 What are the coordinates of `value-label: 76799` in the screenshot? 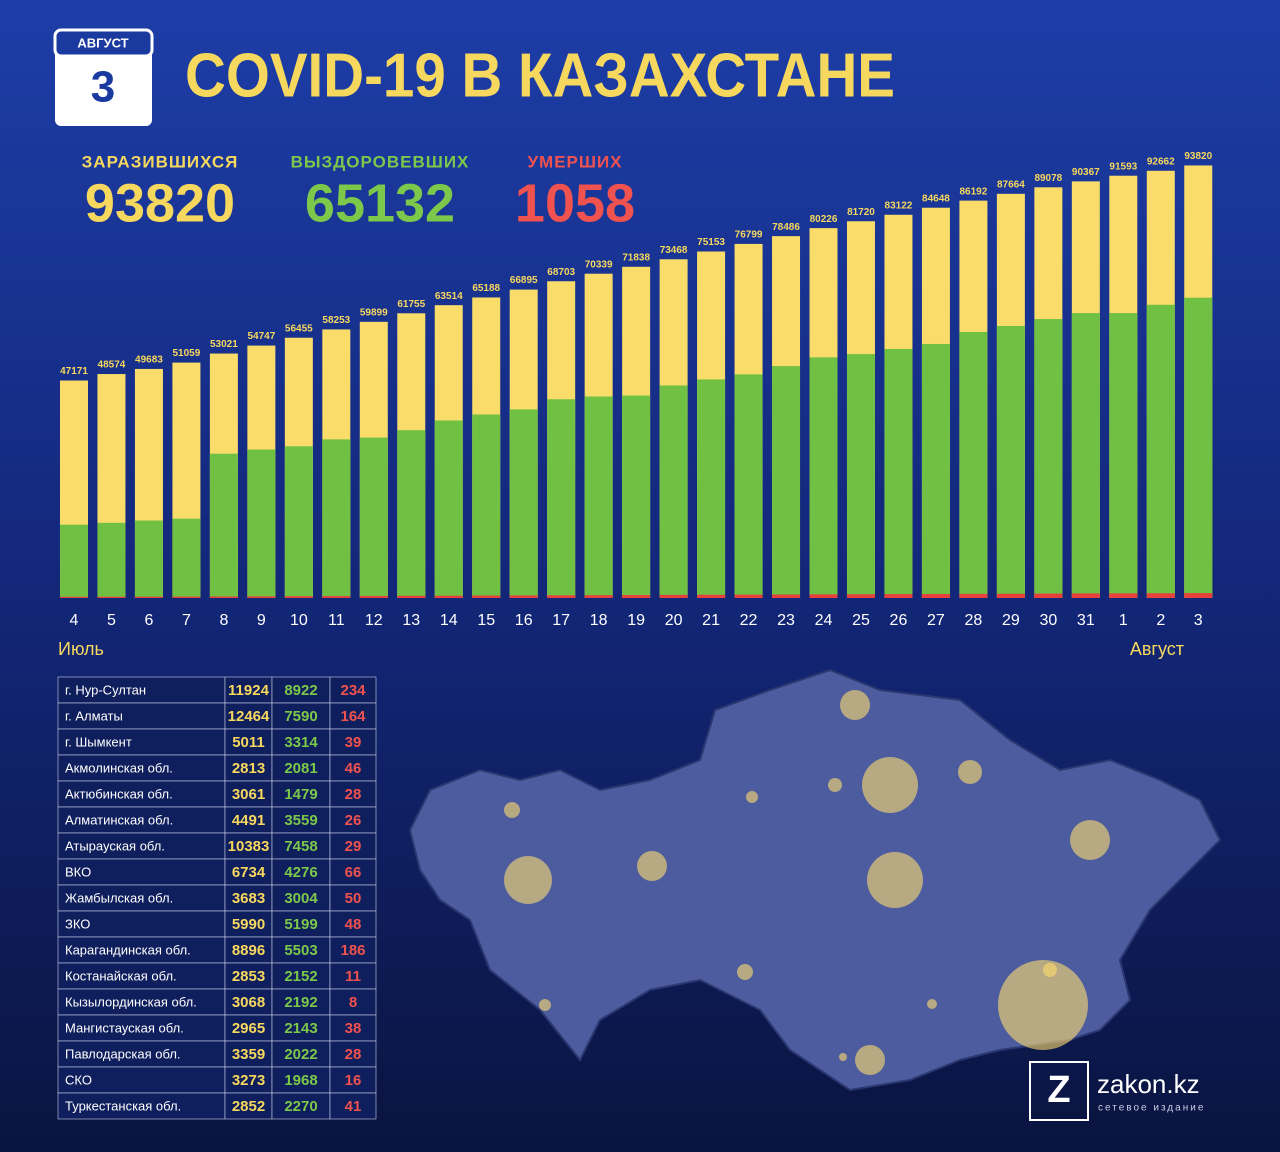 It's located at (749, 235).